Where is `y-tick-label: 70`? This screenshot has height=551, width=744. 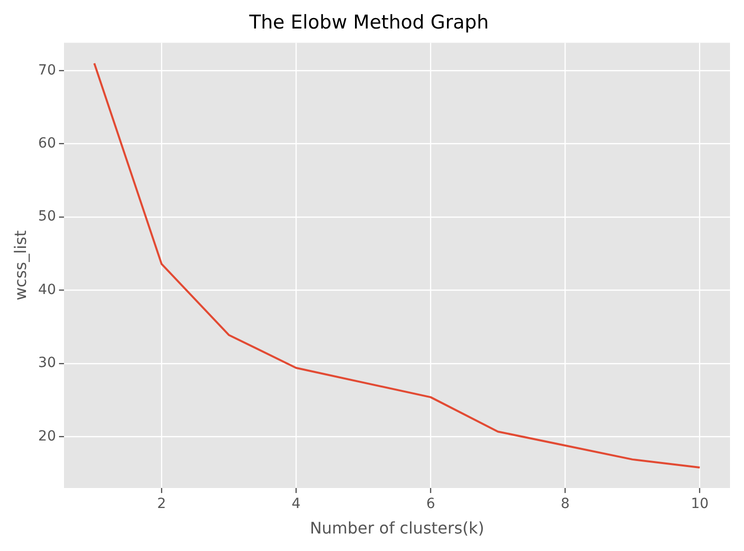
y-tick-label: 70 is located at coordinates (47, 70).